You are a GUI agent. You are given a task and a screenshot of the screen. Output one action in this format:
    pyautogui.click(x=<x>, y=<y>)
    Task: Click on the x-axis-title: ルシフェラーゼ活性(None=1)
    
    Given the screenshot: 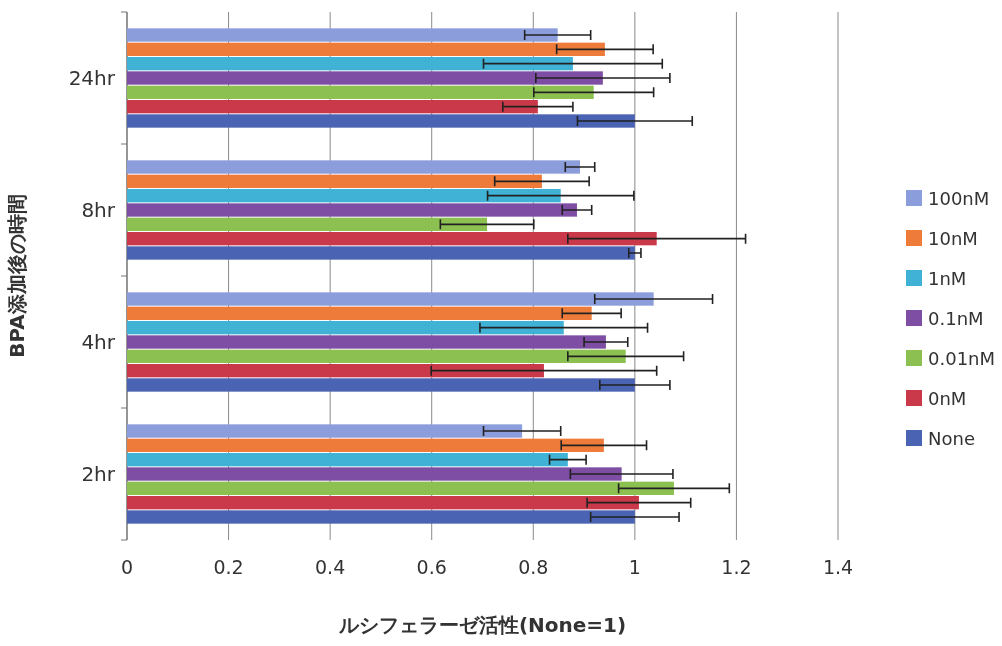 What is the action you would take?
    pyautogui.click(x=482, y=625)
    